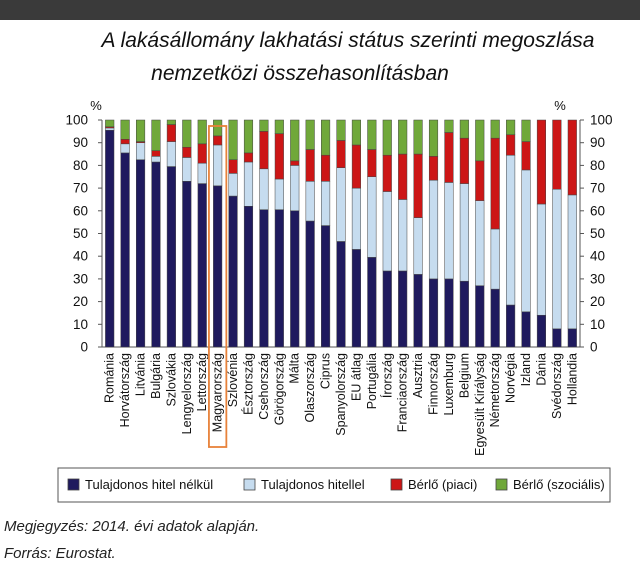  I want to click on category-label-19: Franciaország, so click(403, 392).